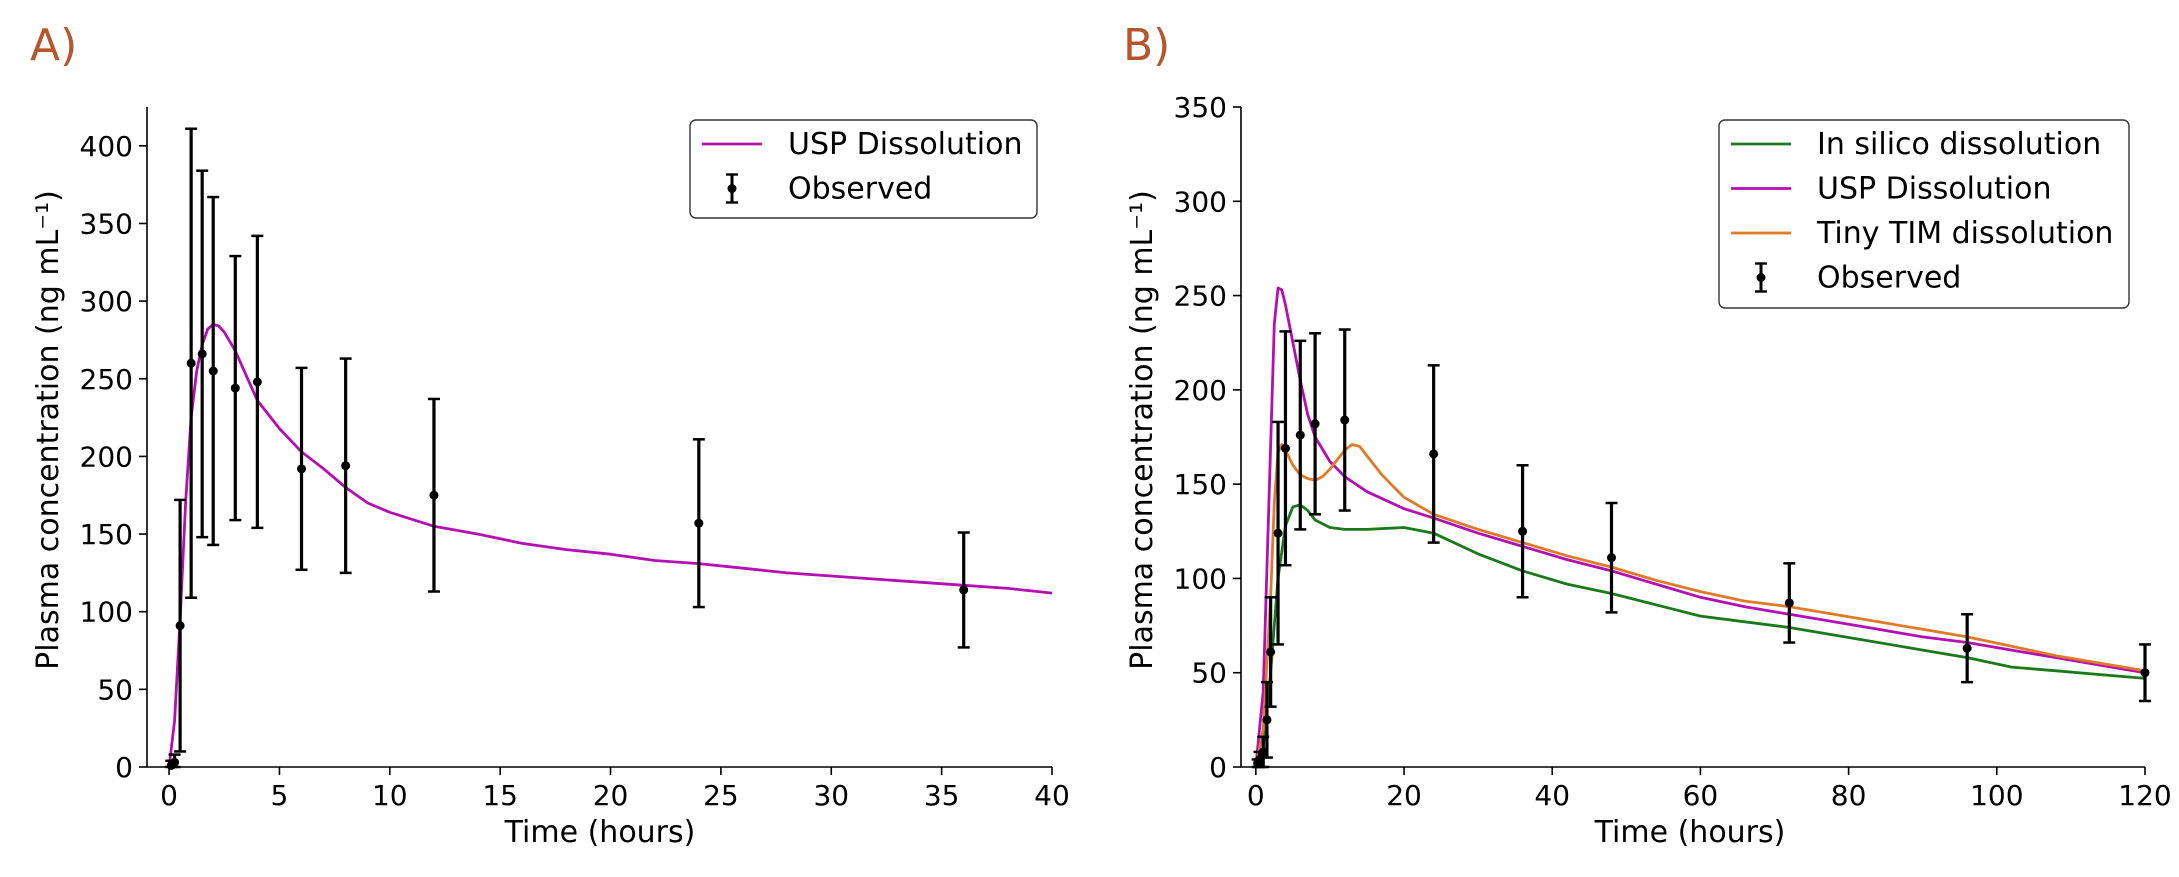 Image resolution: width=2179 pixels, height=877 pixels. What do you see at coordinates (1200, 578) in the screenshot?
I see `panel-b-ytick-label: 100` at bounding box center [1200, 578].